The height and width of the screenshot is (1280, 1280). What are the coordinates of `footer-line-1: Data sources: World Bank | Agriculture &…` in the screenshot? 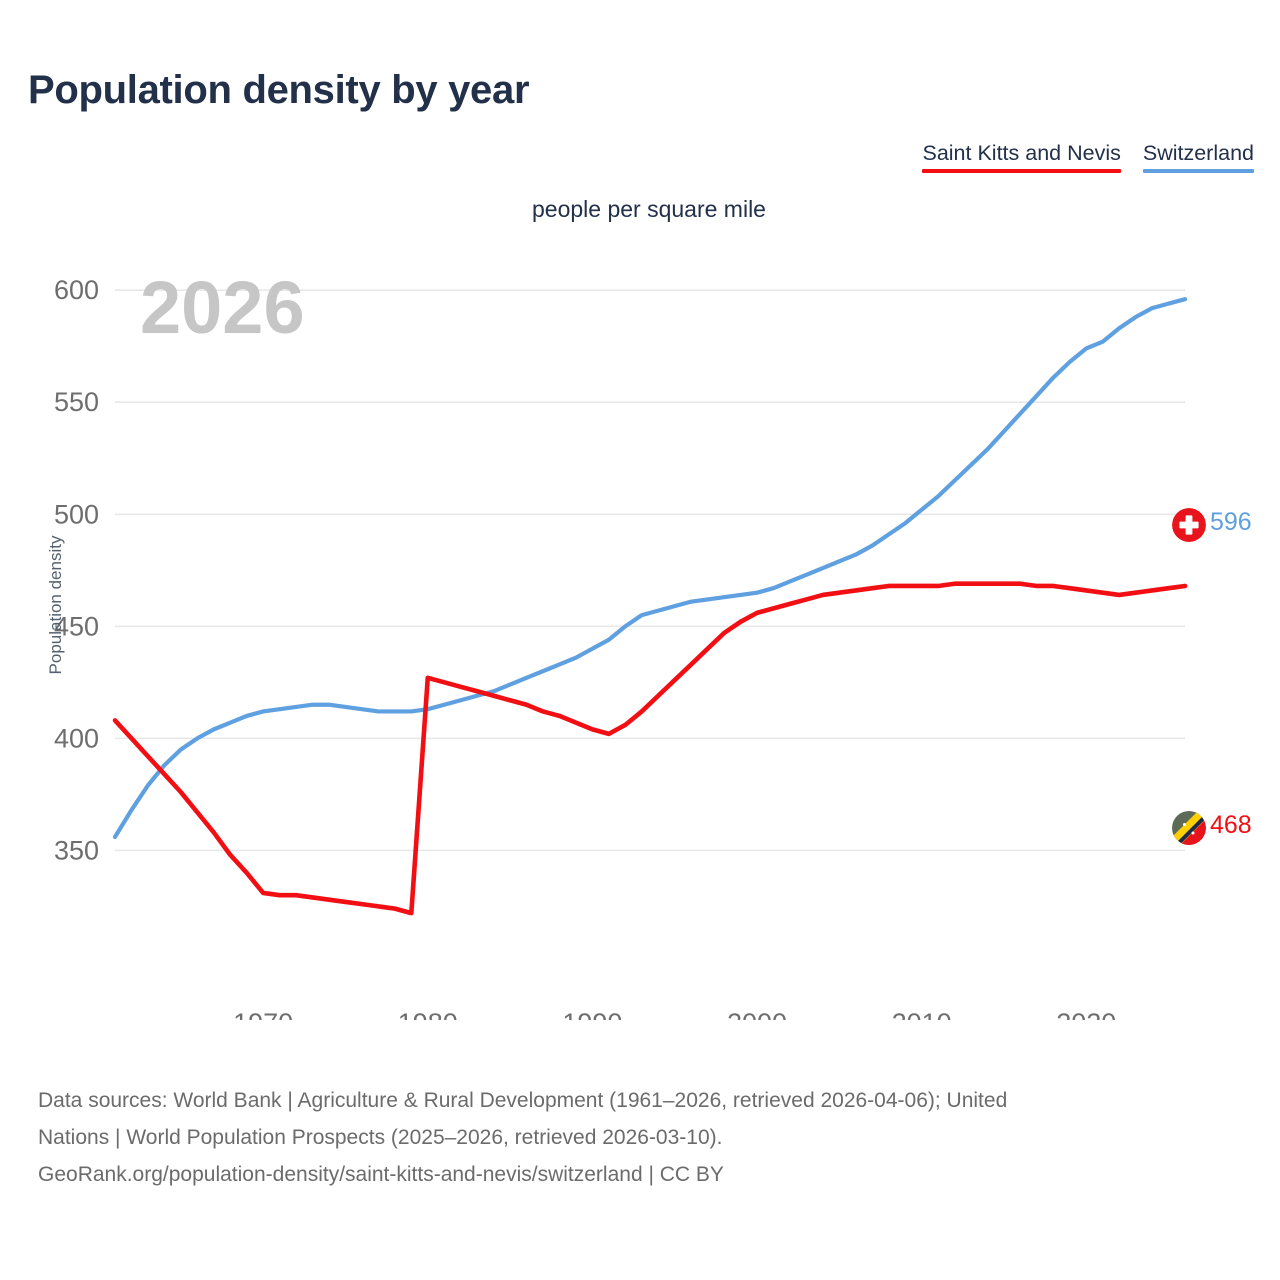 It's located at (523, 1100).